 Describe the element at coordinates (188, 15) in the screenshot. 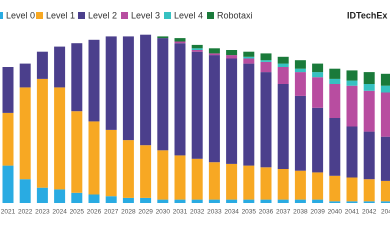

I see `legend-label: Level 4` at that location.